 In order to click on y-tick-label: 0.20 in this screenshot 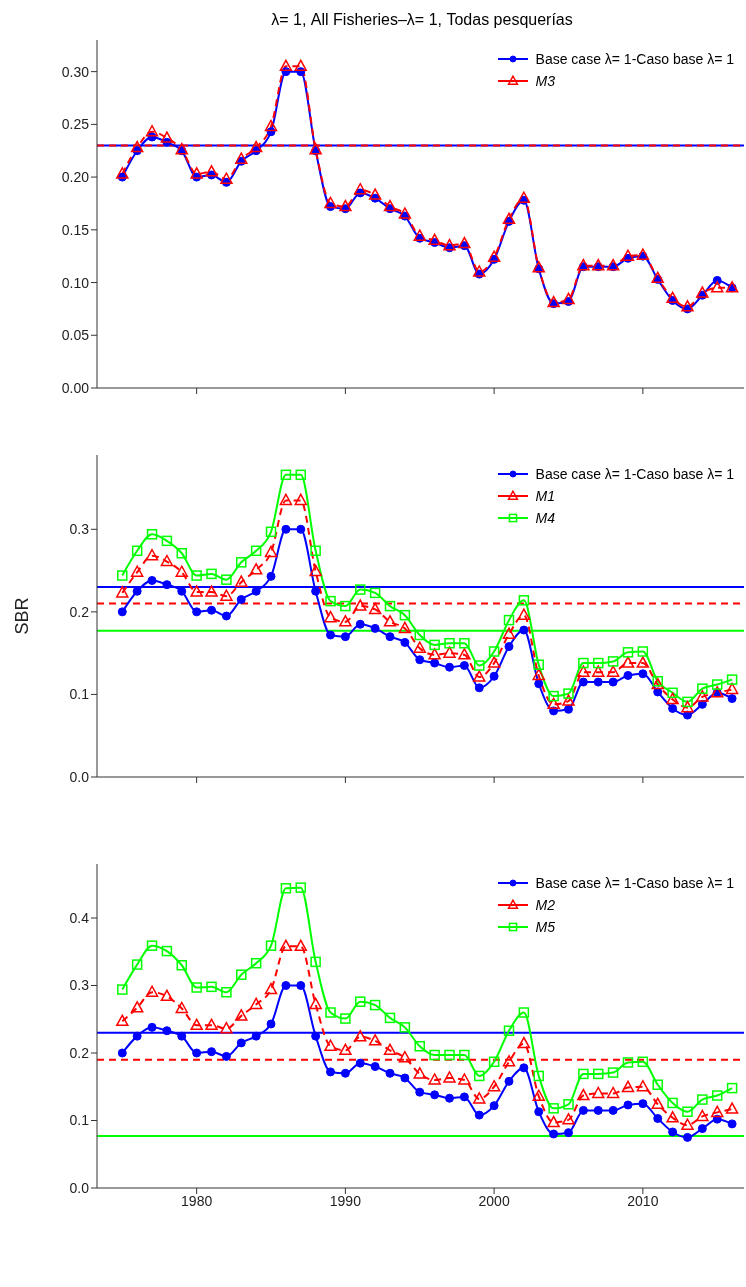, I will do `click(75, 177)`.